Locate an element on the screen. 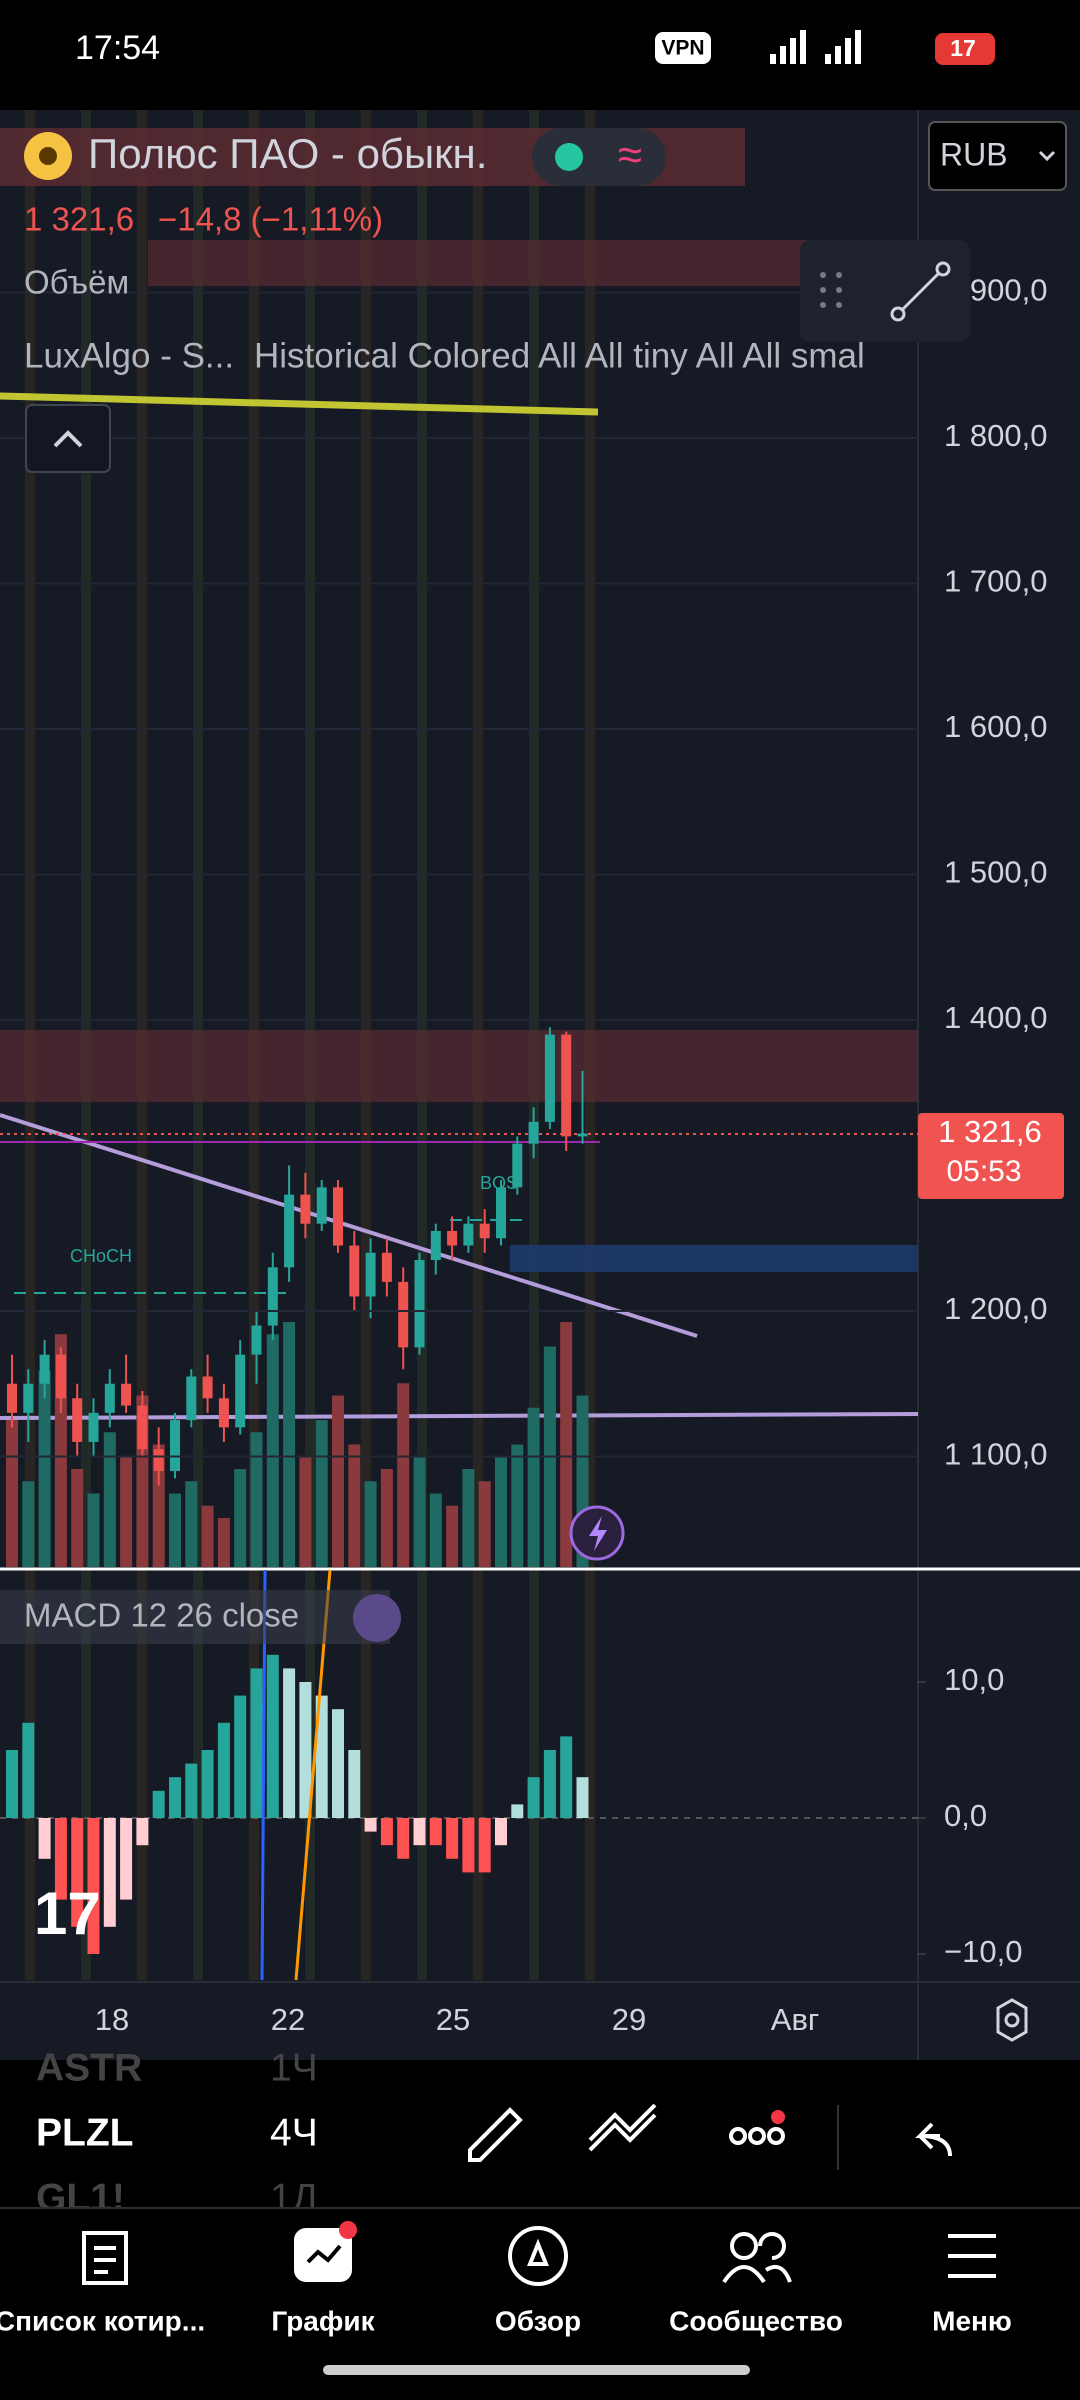  candles is located at coordinates (297, 1256).